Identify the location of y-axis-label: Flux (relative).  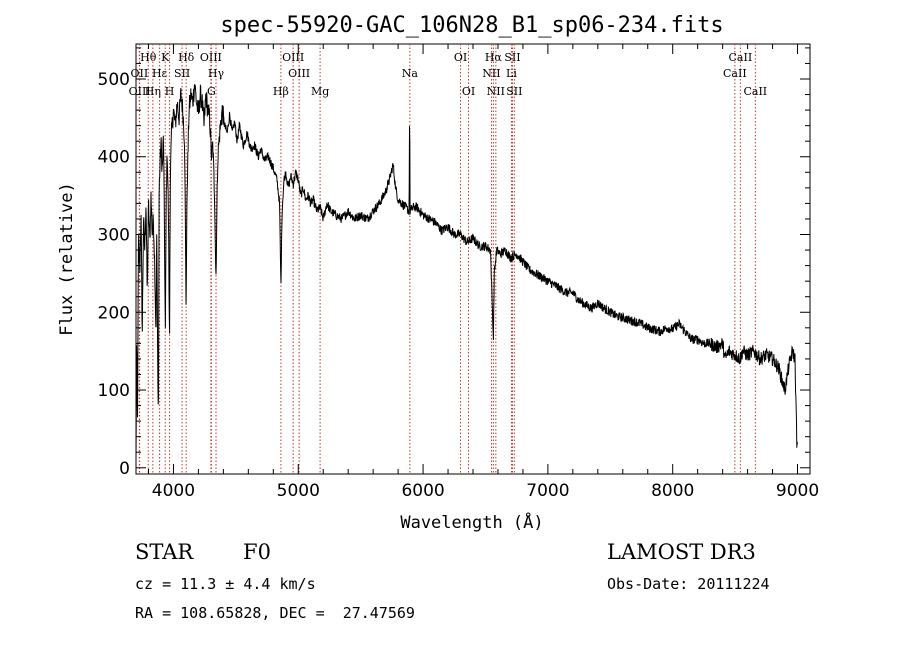
(67, 259).